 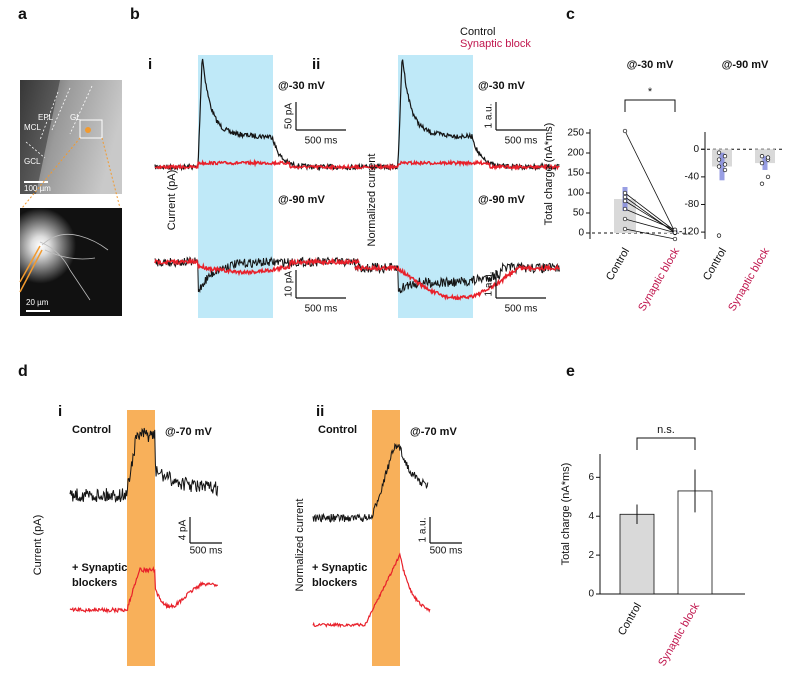 I want to click on roi-box, so click(x=91, y=129).